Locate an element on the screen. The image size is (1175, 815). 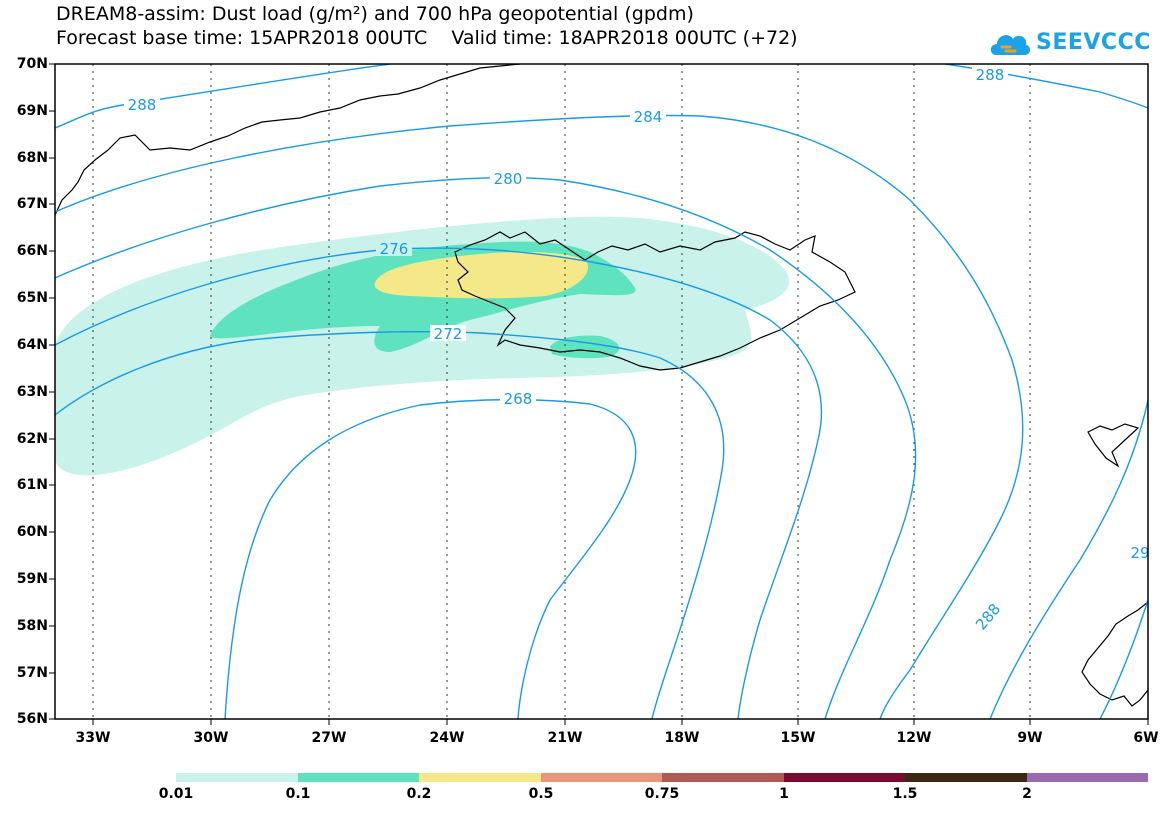
colorbar-label: 2 is located at coordinates (1027, 794).